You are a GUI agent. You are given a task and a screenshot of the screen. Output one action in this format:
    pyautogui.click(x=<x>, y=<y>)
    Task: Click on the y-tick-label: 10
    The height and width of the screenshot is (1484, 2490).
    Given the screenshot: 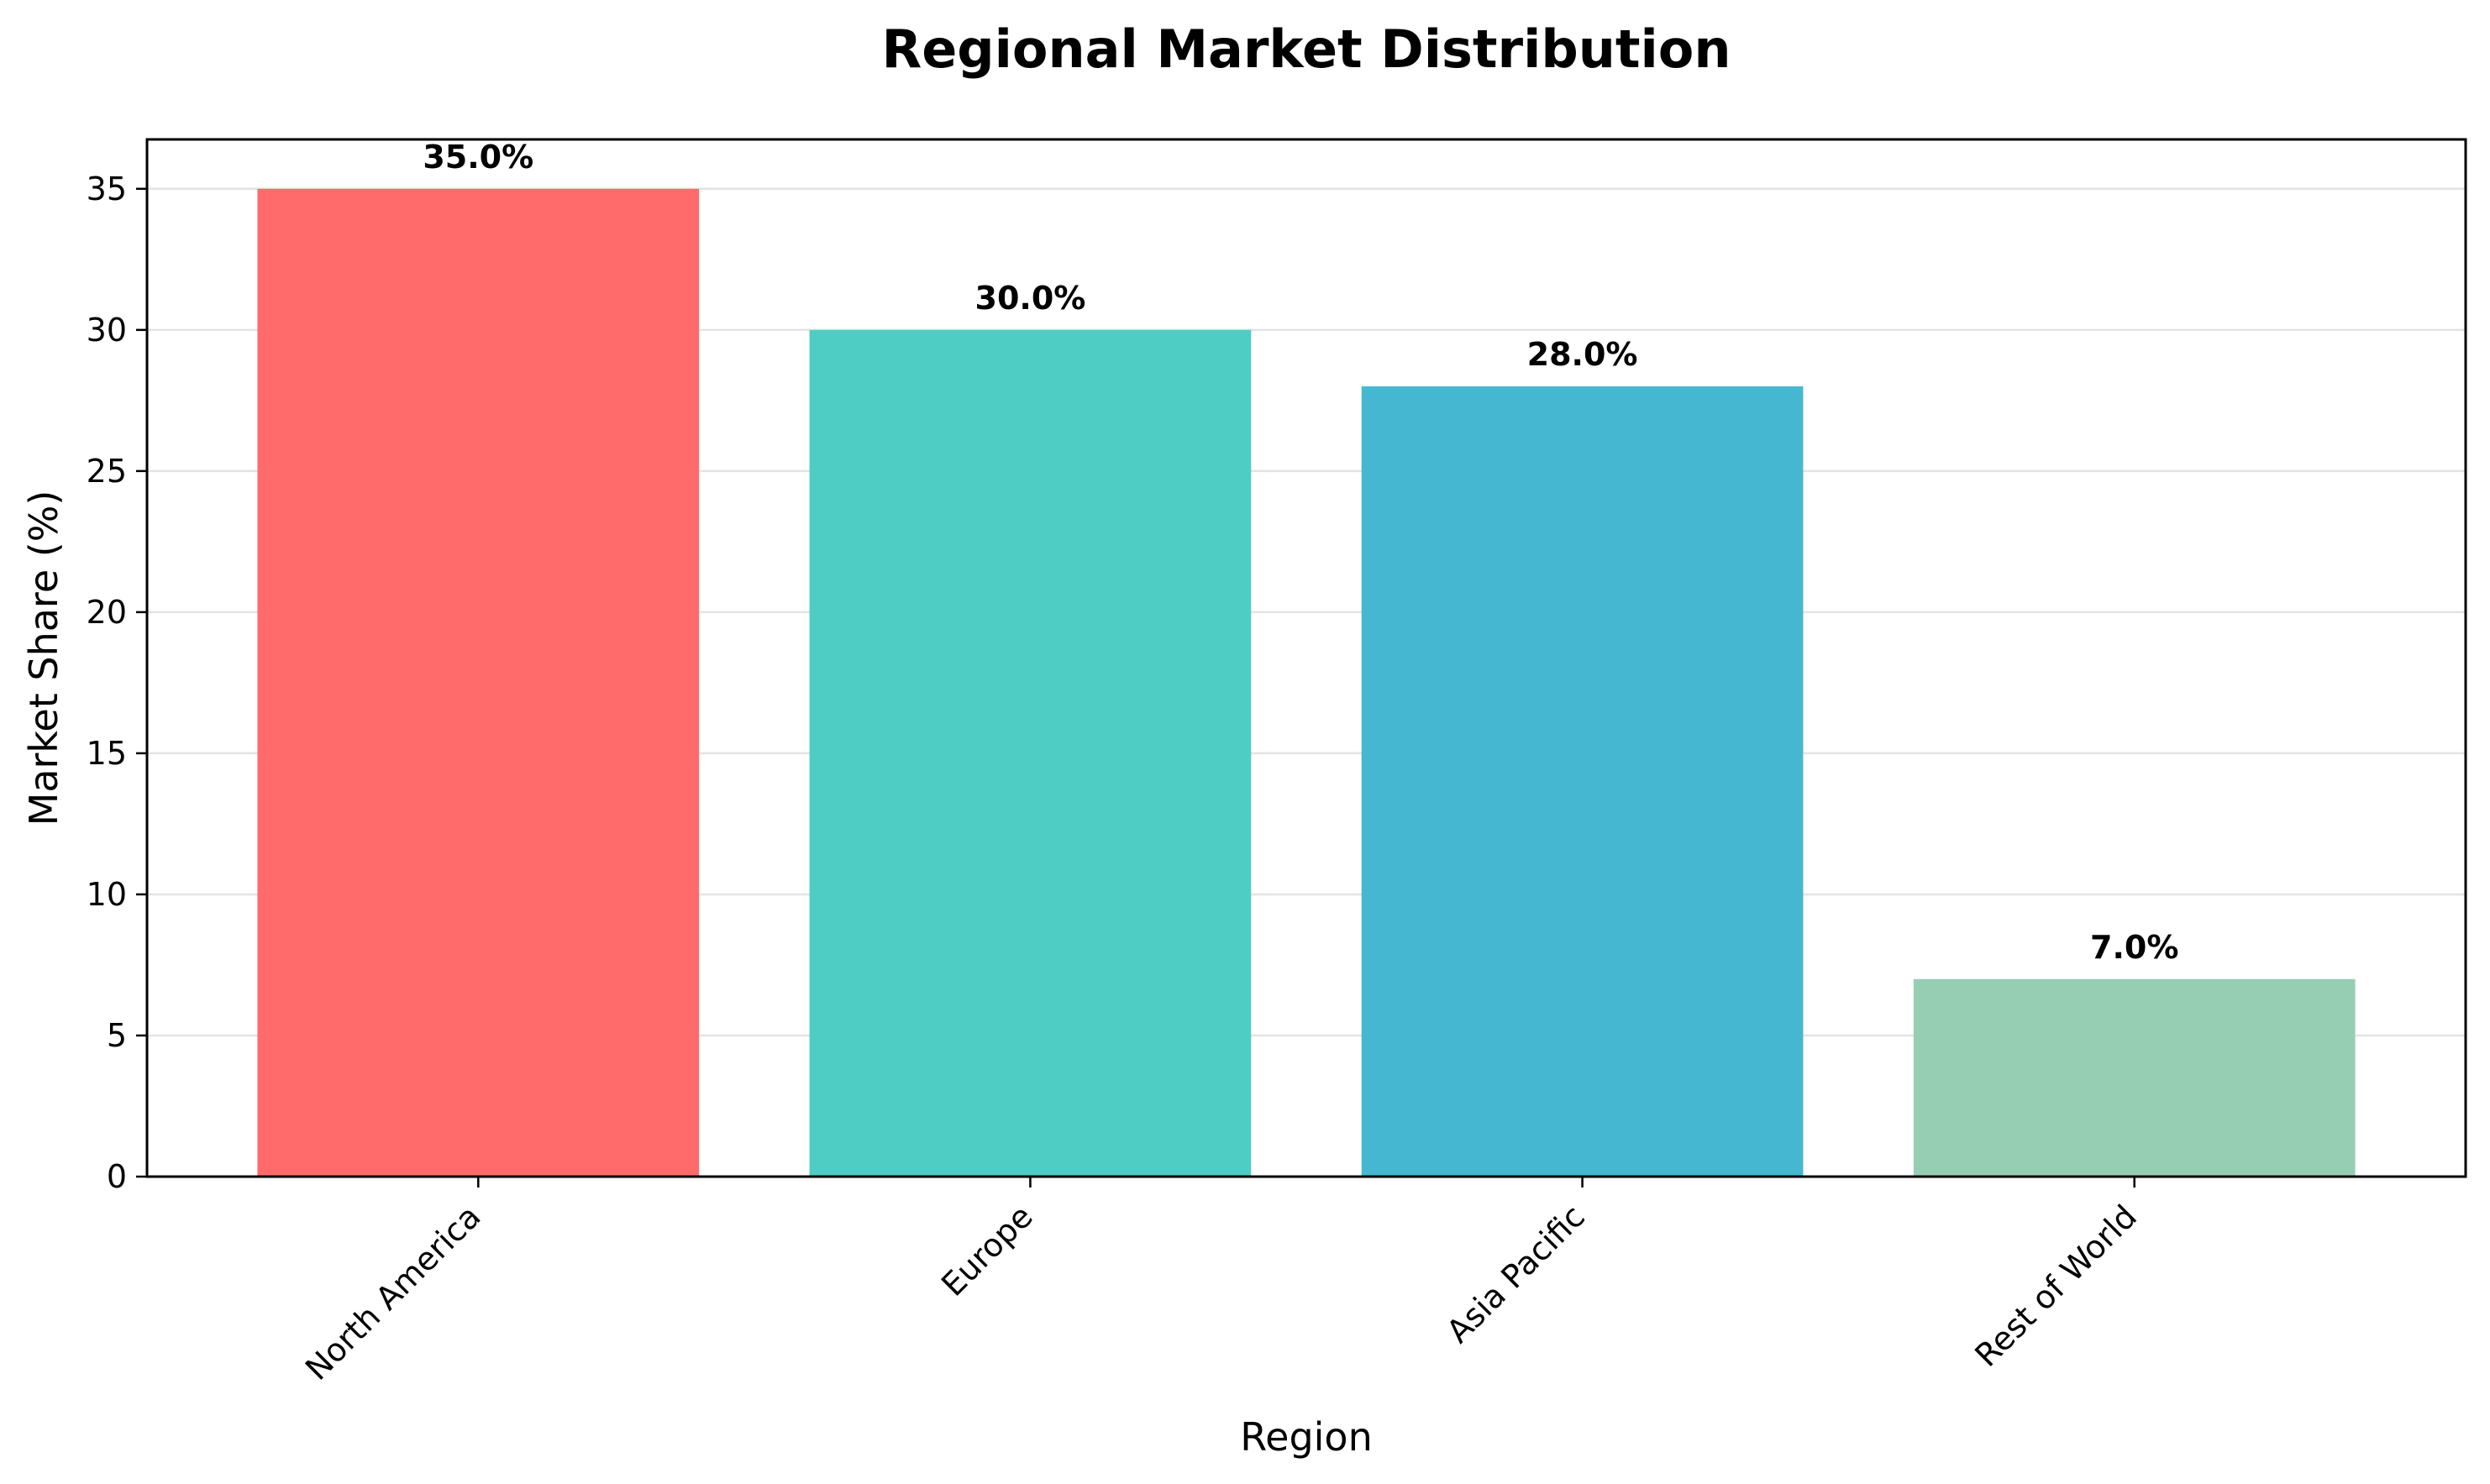 What is the action you would take?
    pyautogui.click(x=107, y=895)
    